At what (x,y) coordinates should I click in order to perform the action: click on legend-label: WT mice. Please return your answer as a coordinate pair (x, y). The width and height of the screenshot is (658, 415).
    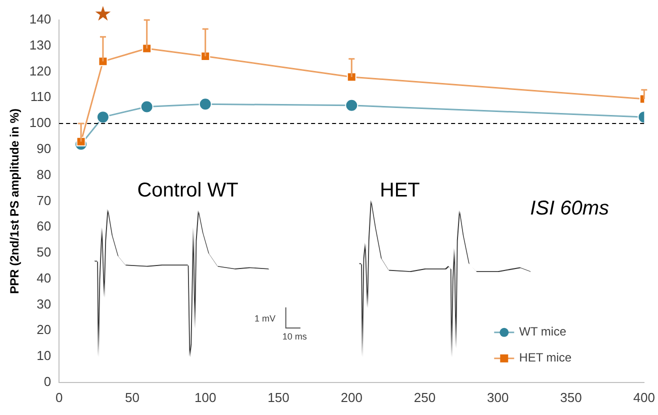
    Looking at the image, I should click on (543, 331).